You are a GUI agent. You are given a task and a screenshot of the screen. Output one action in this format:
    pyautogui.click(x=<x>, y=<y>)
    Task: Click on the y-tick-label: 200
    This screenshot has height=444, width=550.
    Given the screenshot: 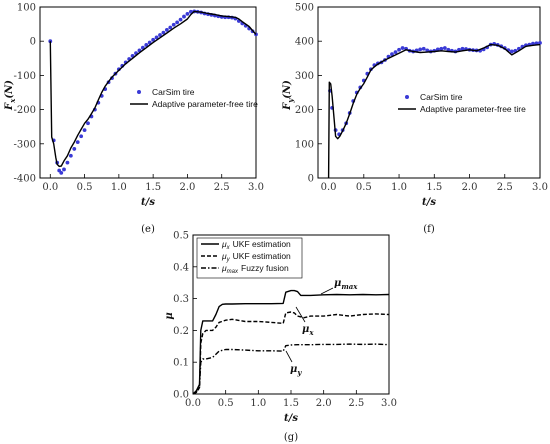 What is the action you would take?
    pyautogui.click(x=304, y=110)
    